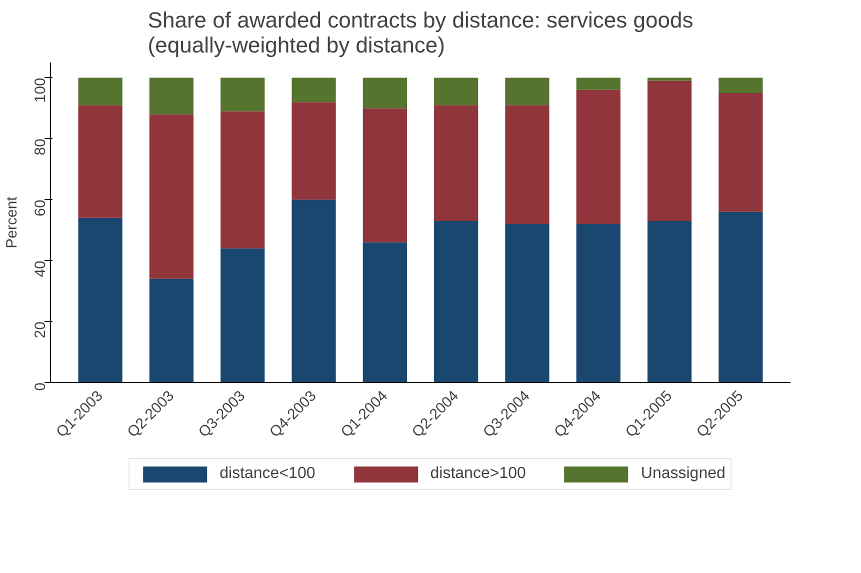  What do you see at coordinates (40, 330) in the screenshot?
I see `y-tick-label: 20` at bounding box center [40, 330].